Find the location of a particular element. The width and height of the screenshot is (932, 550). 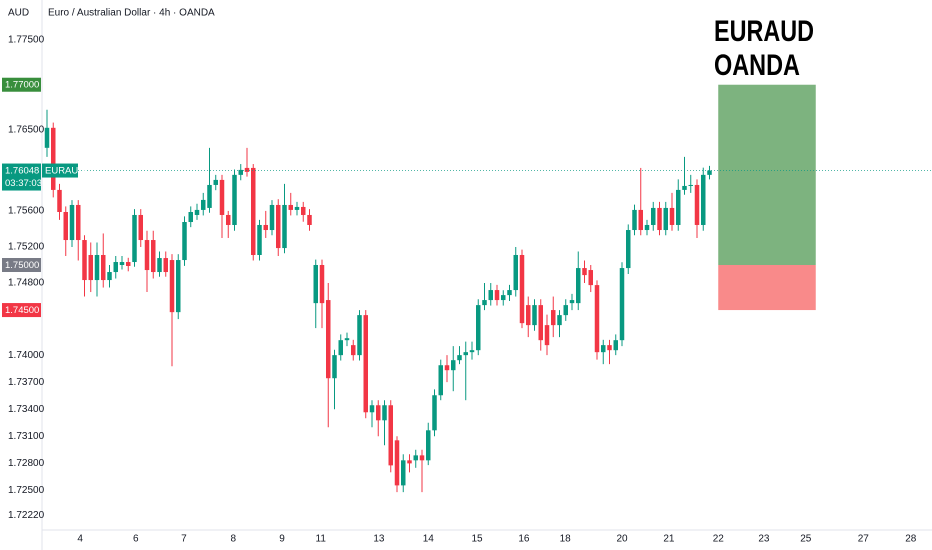

x-tick-label: 28 is located at coordinates (911, 539).